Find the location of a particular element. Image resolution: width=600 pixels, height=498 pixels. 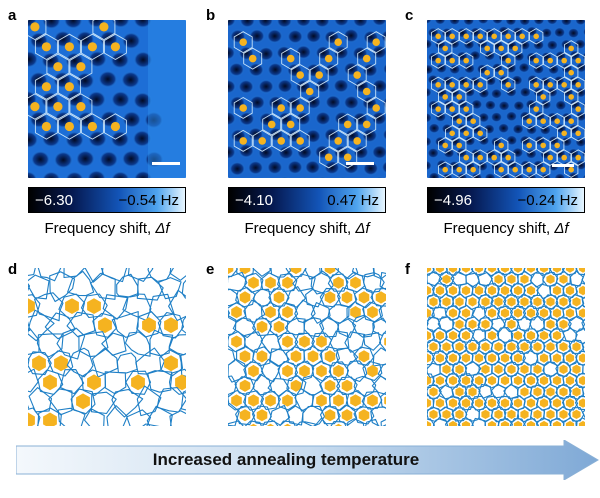

scale-bar-a is located at coordinates (166, 163).